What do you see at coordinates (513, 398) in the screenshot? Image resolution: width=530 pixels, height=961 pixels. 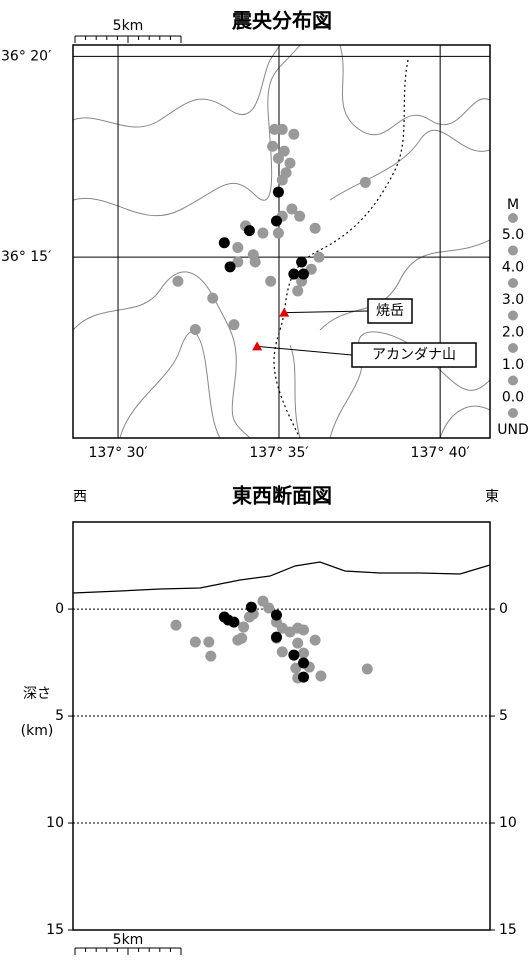 I see `legend-label: 0.0` at bounding box center [513, 398].